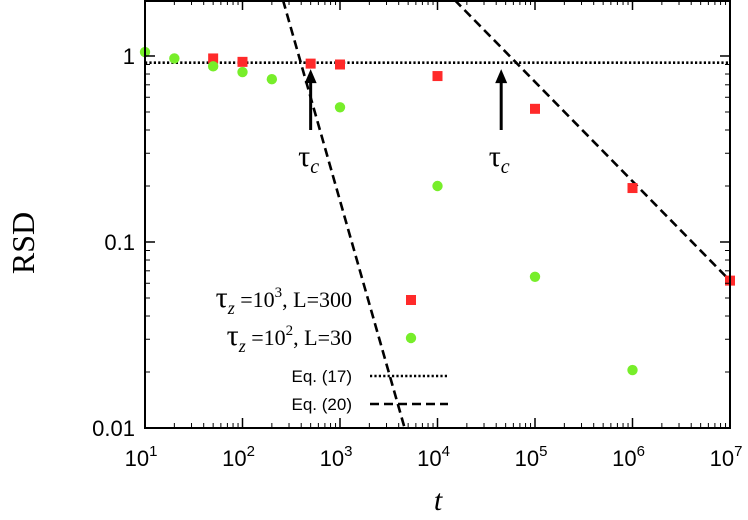 The image size is (748, 520). I want to click on x-tick-label: 10², so click(238, 457).